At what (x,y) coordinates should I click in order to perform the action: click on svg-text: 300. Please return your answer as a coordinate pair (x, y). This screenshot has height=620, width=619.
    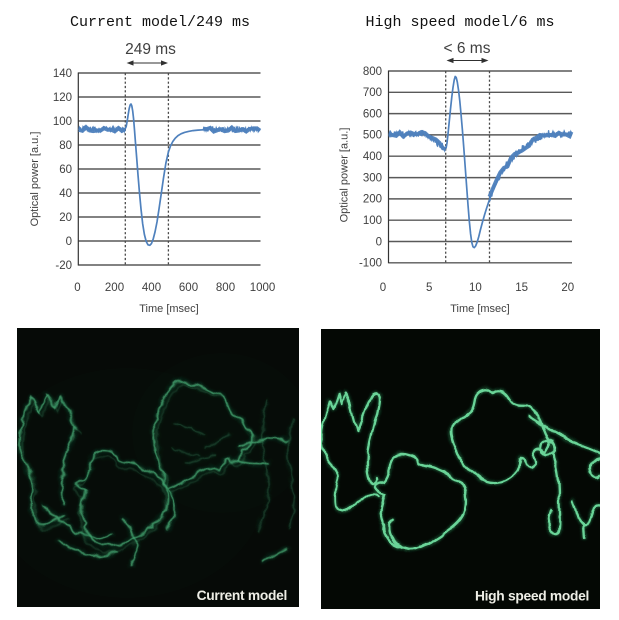
    Looking at the image, I should click on (372, 178).